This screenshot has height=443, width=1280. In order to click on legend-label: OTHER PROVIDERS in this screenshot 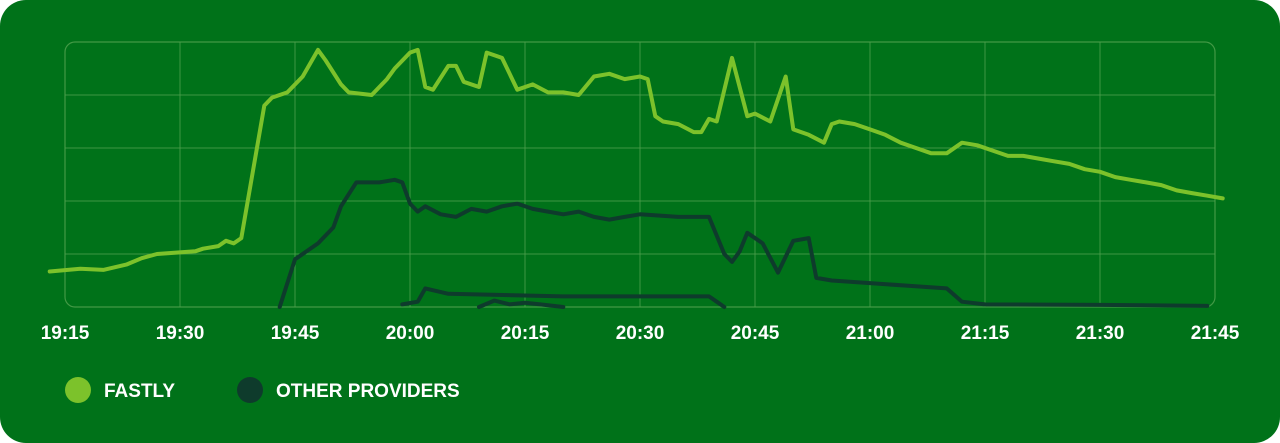, I will do `click(368, 391)`.